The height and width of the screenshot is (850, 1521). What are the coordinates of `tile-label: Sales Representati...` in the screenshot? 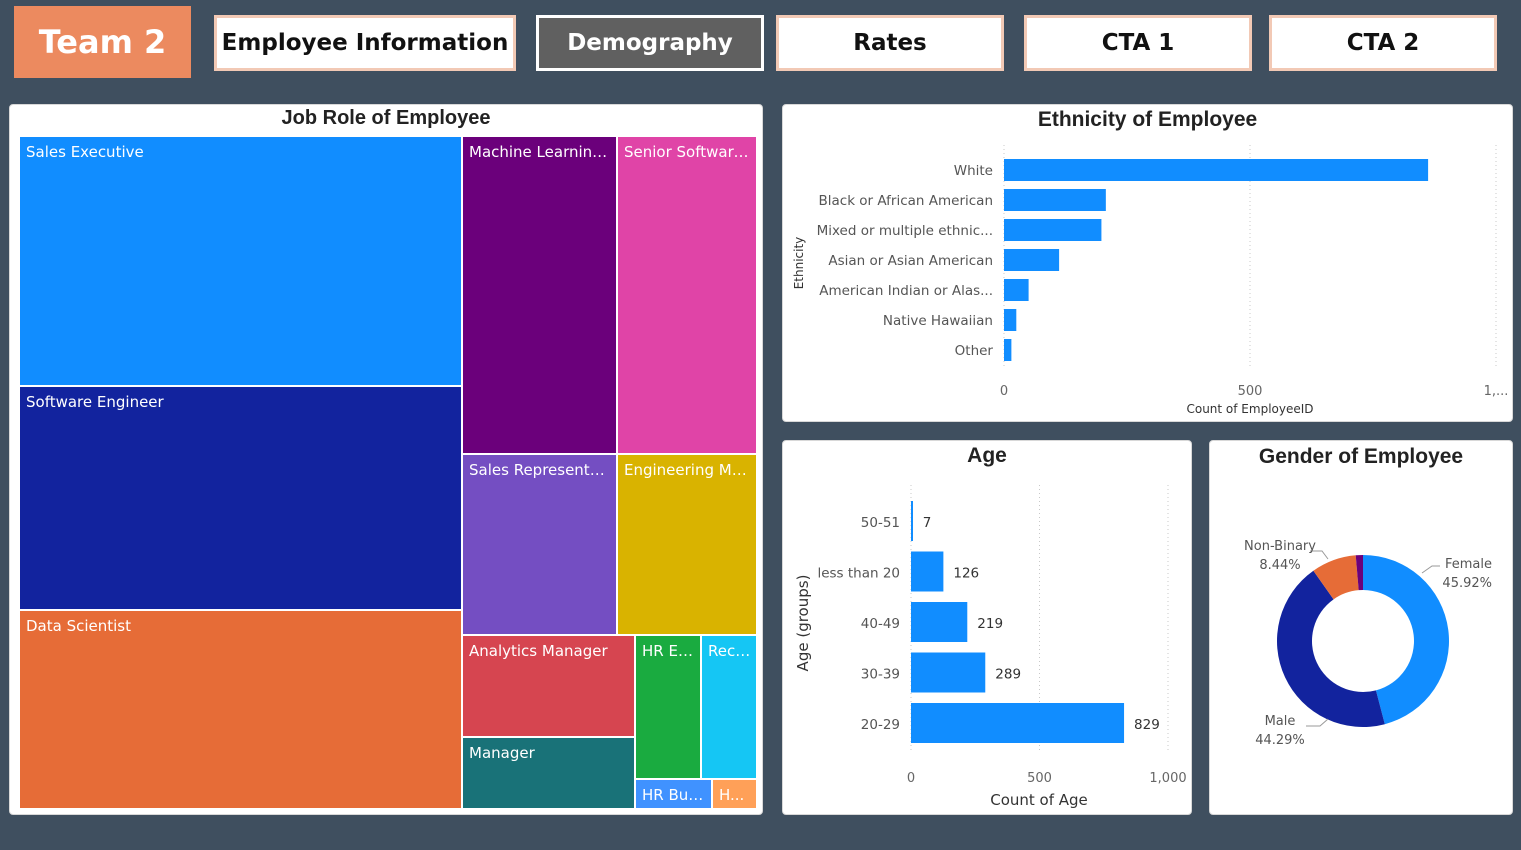 It's located at (542, 470).